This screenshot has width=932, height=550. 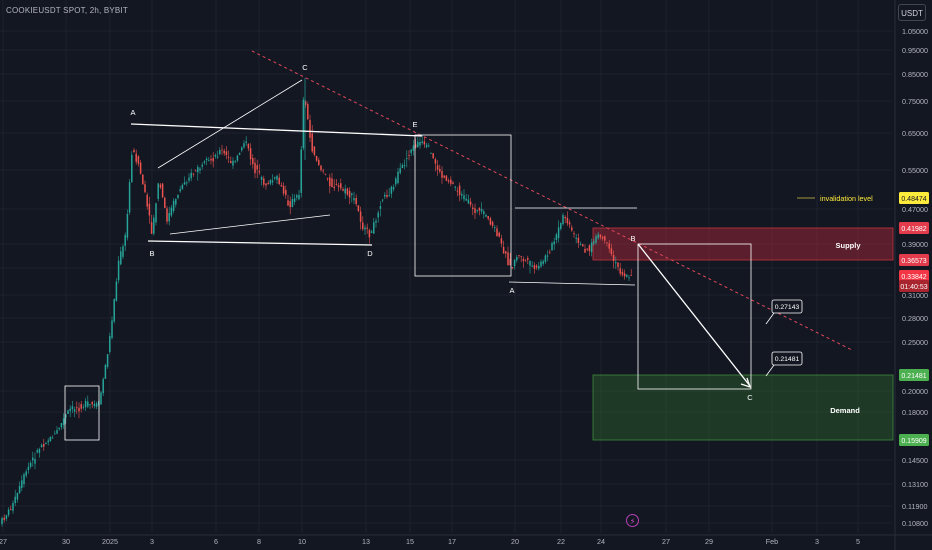 I want to click on x-tick-label: 30, so click(x=66, y=541).